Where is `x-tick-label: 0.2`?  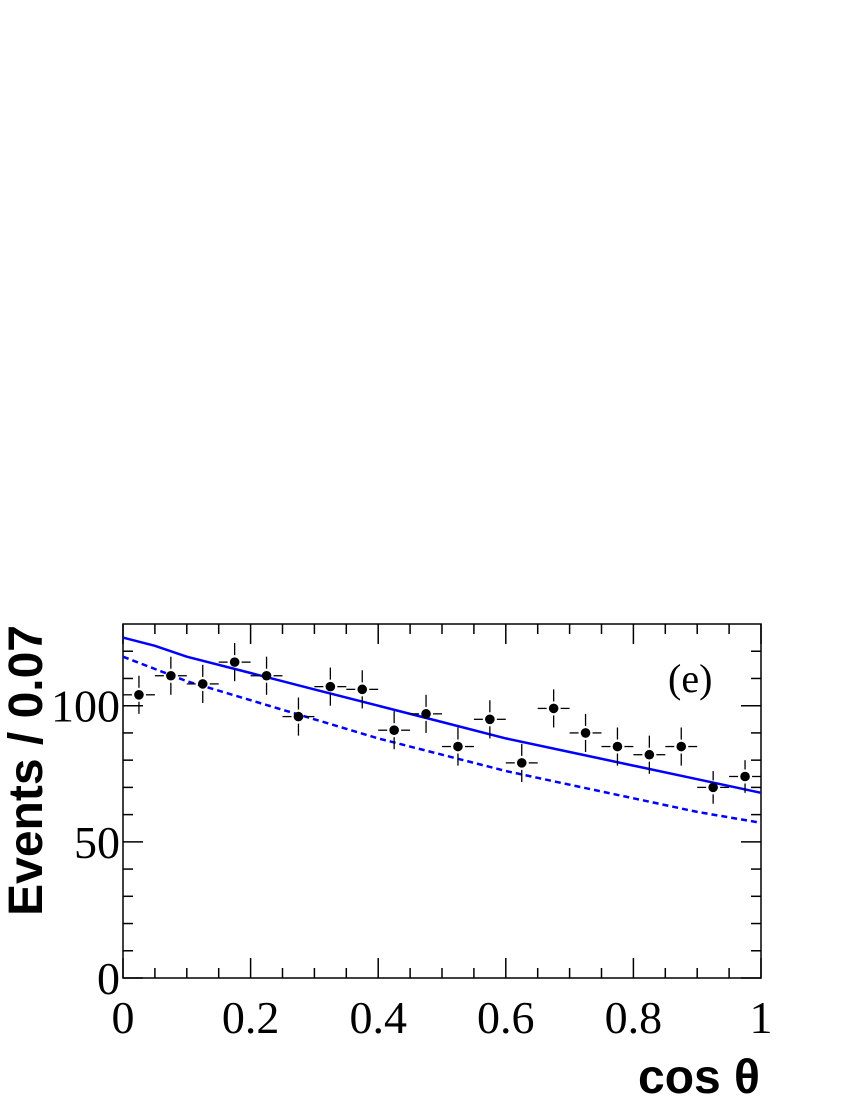 x-tick-label: 0.2 is located at coordinates (251, 1017).